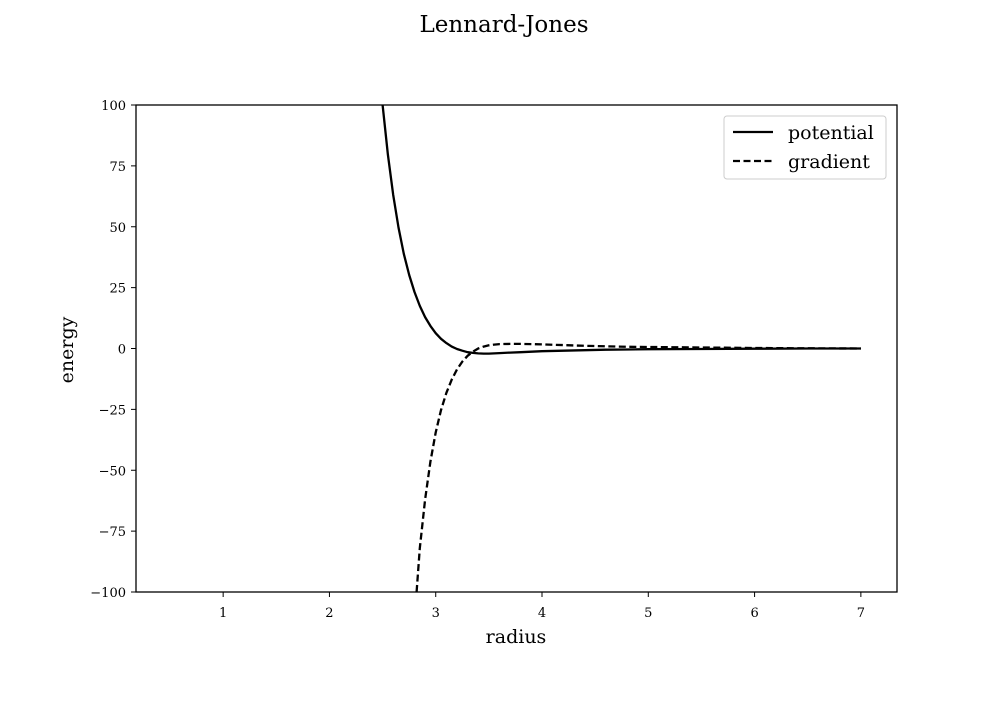  Describe the element at coordinates (542, 613) in the screenshot. I see `x-tick-label: 4` at that location.